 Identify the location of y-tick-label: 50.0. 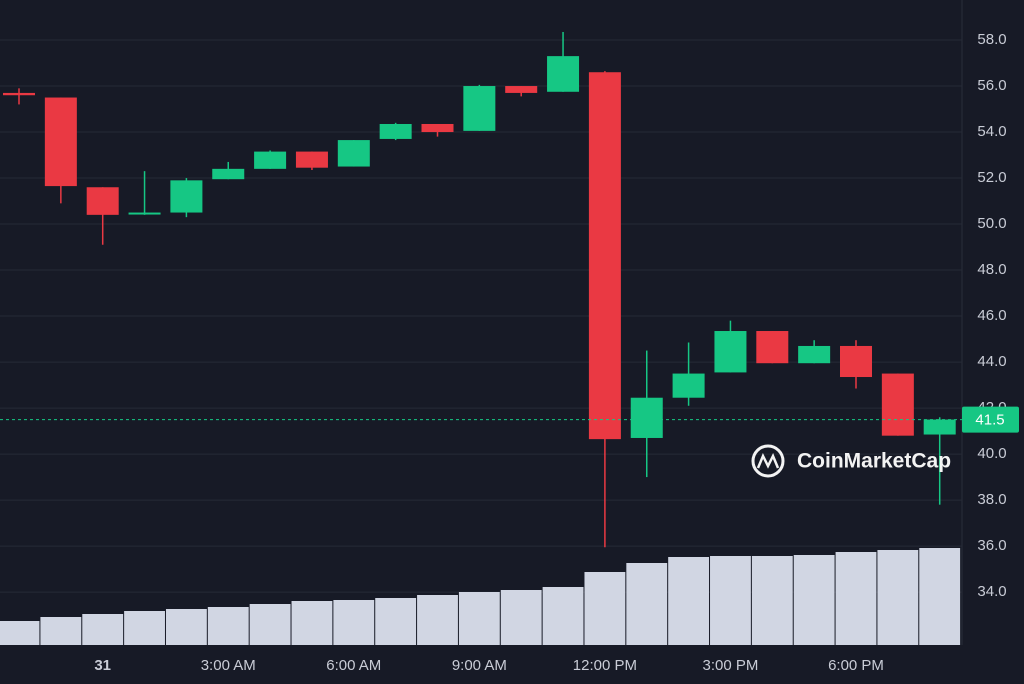
(991, 223).